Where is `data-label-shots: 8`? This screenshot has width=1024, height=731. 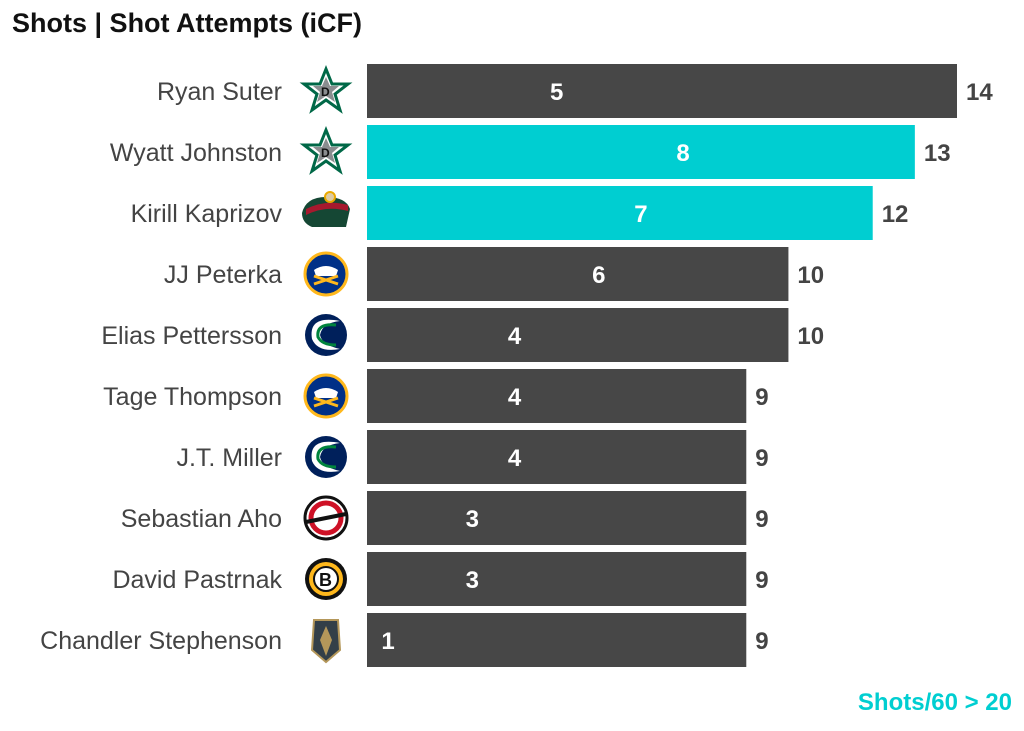 data-label-shots: 8 is located at coordinates (682, 153).